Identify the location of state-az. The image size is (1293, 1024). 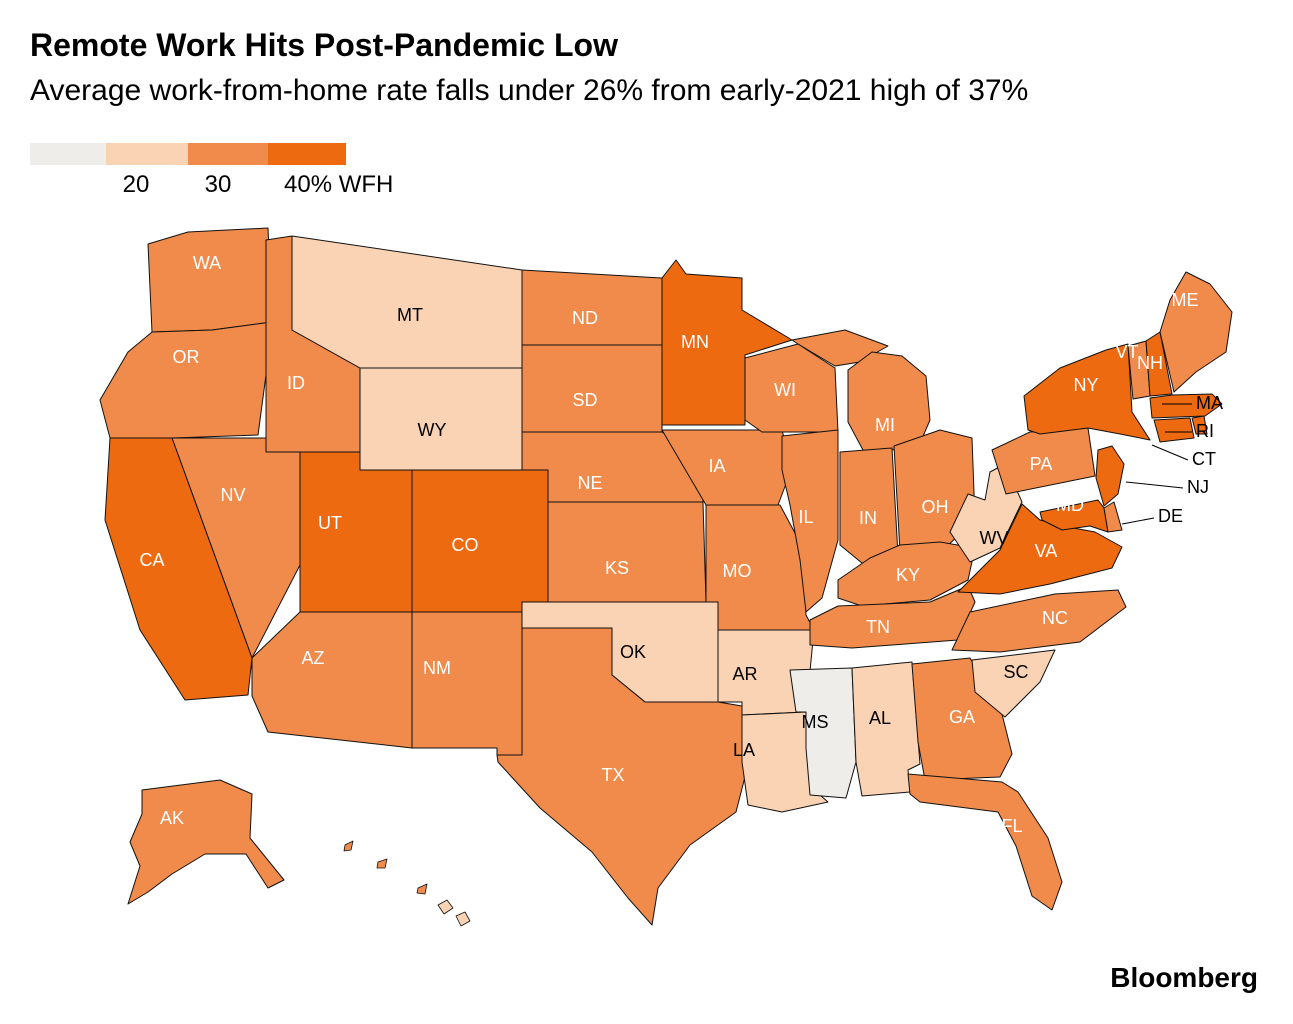
(332, 680).